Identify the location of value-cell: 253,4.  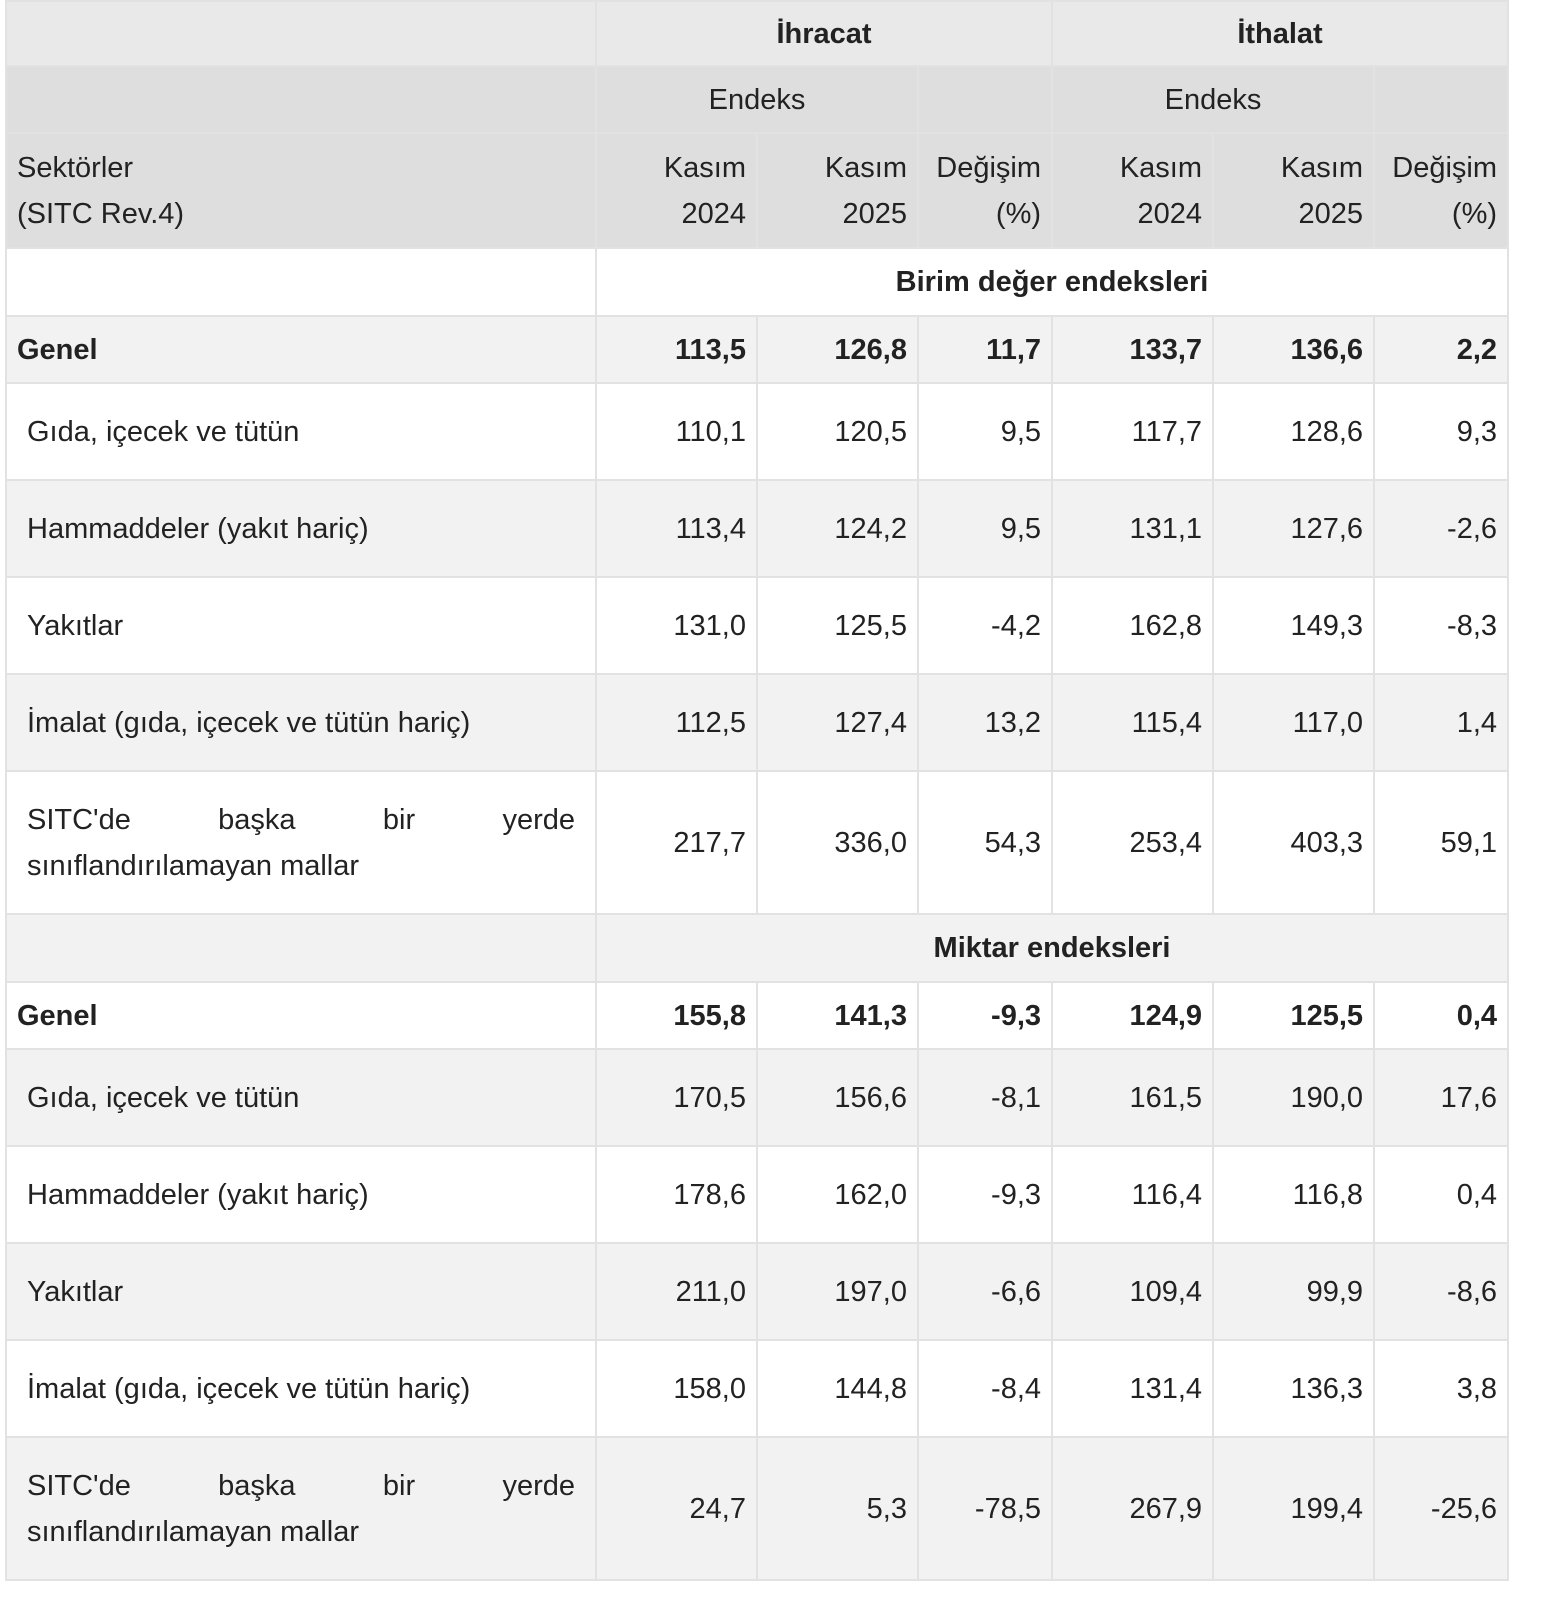
(1133, 842).